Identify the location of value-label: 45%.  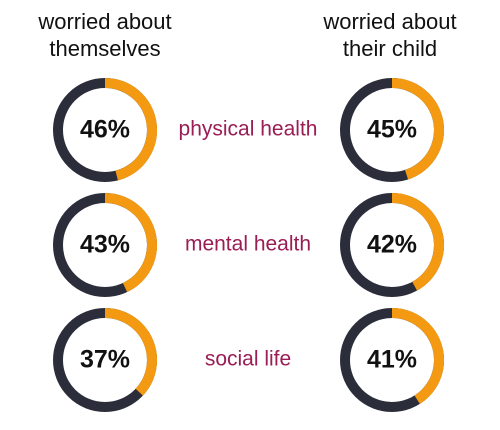
(392, 130).